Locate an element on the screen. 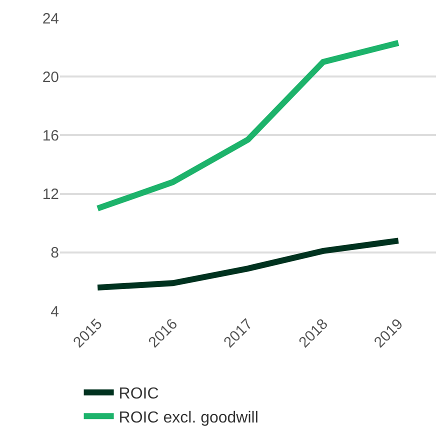  y-tick-label: 8 is located at coordinates (54, 253).